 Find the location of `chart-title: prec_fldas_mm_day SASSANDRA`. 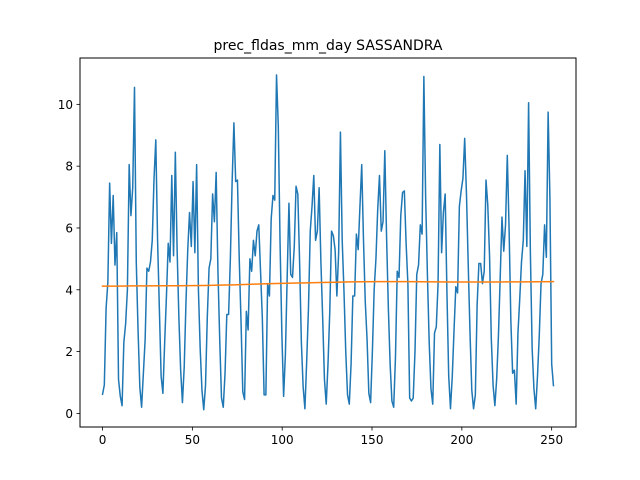

chart-title: prec_fldas_mm_day SASSANDRA is located at coordinates (327, 46).